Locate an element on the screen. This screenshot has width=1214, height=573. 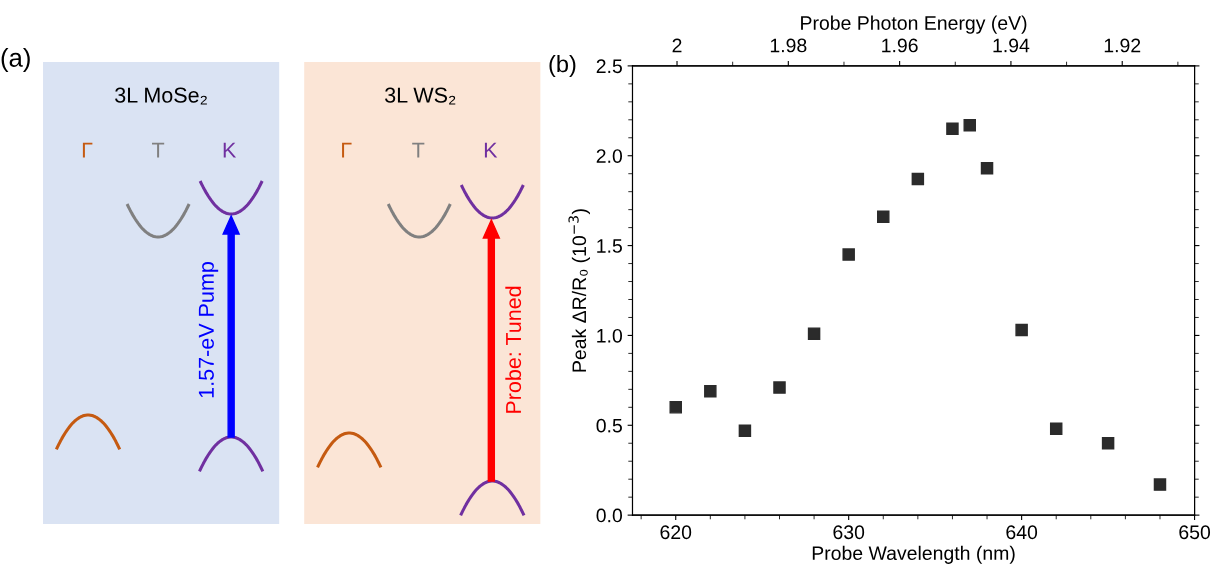
text: (b) is located at coordinates (562, 66).